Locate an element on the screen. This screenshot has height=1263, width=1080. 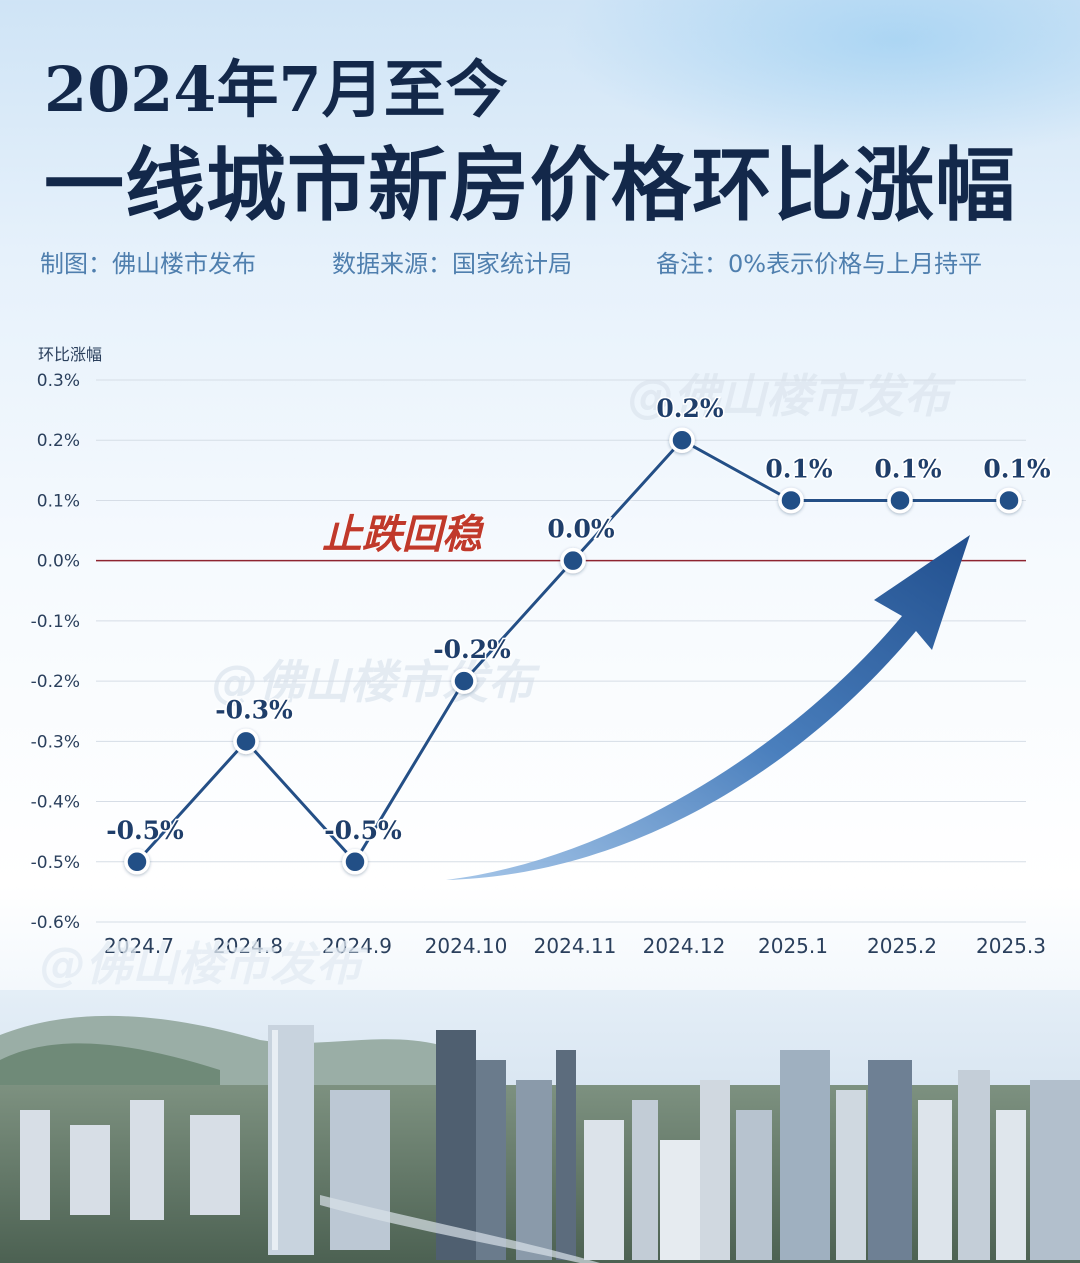
y-tick-label: -0.4% is located at coordinates (55, 803).